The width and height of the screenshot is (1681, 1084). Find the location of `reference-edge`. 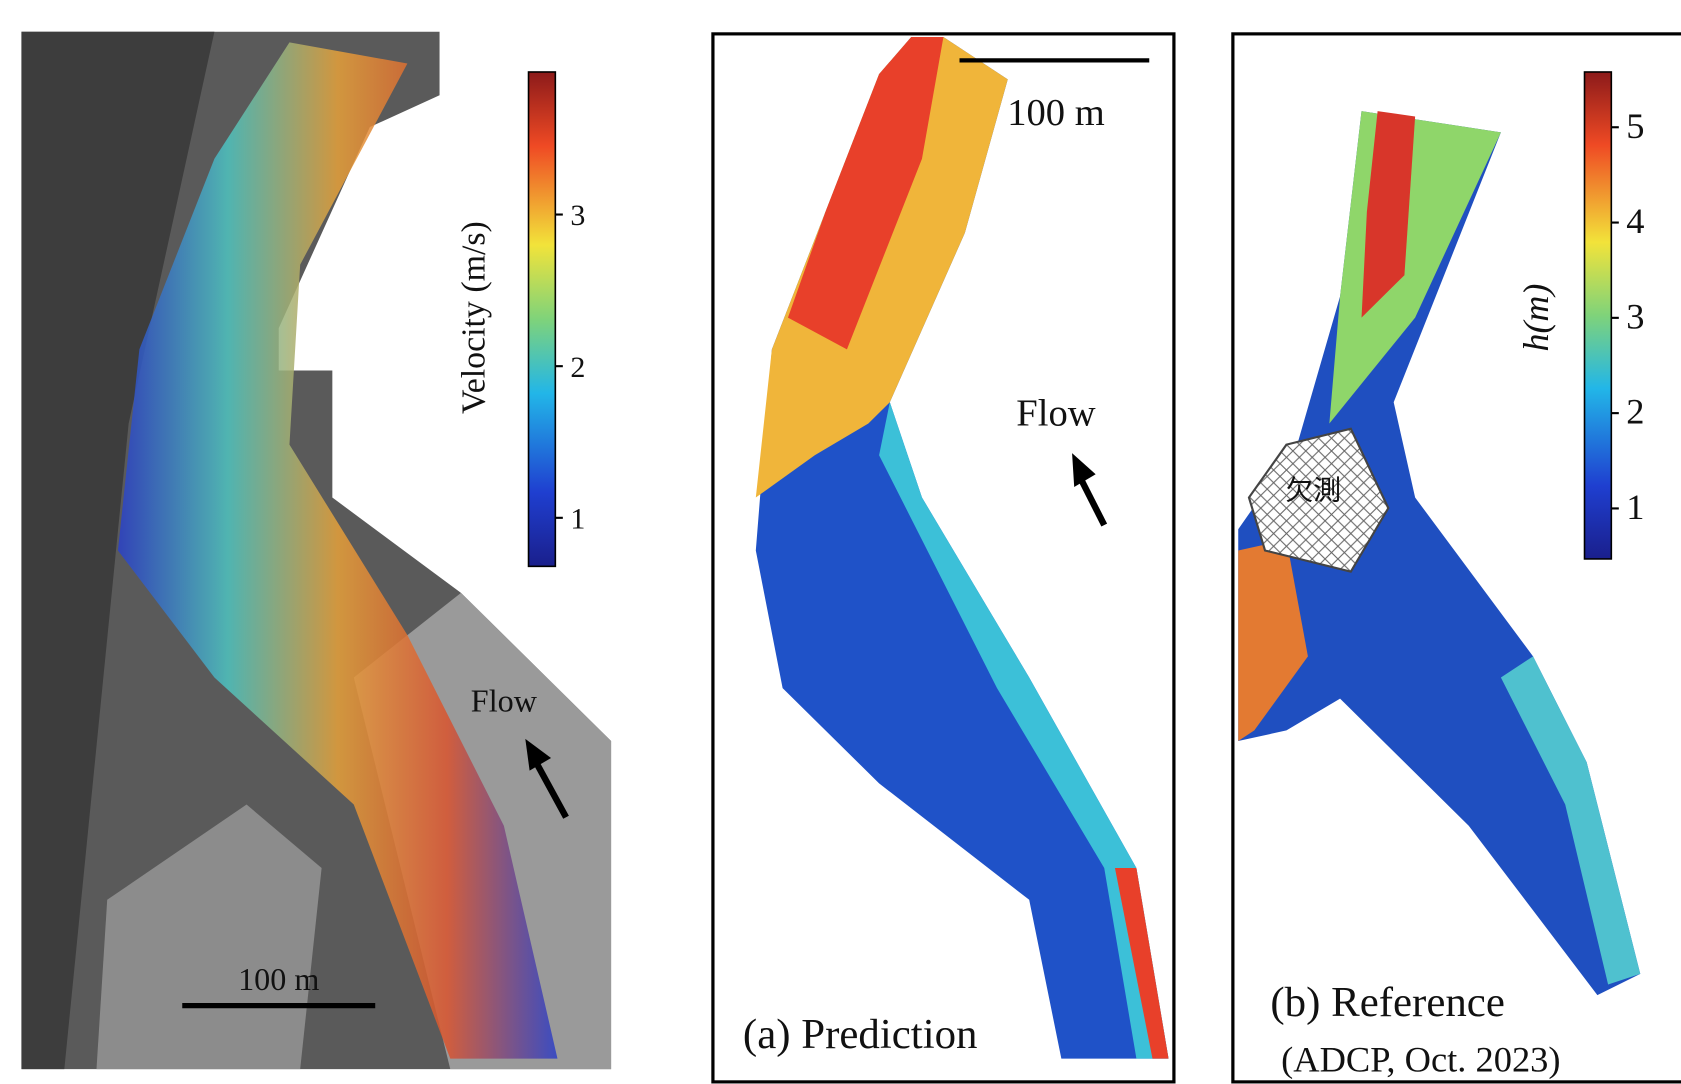

reference-edge is located at coordinates (1570, 820).